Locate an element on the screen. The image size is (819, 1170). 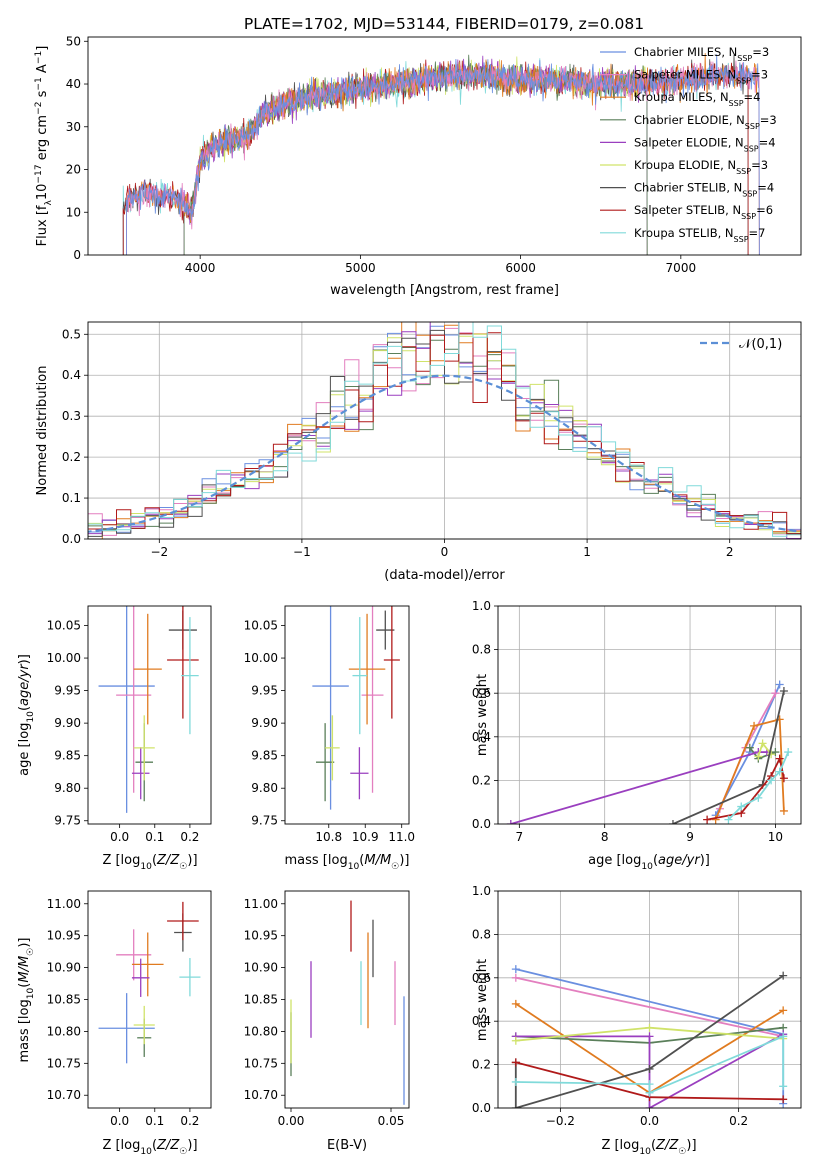
x-tick-label: 7 is located at coordinates (520, 837).